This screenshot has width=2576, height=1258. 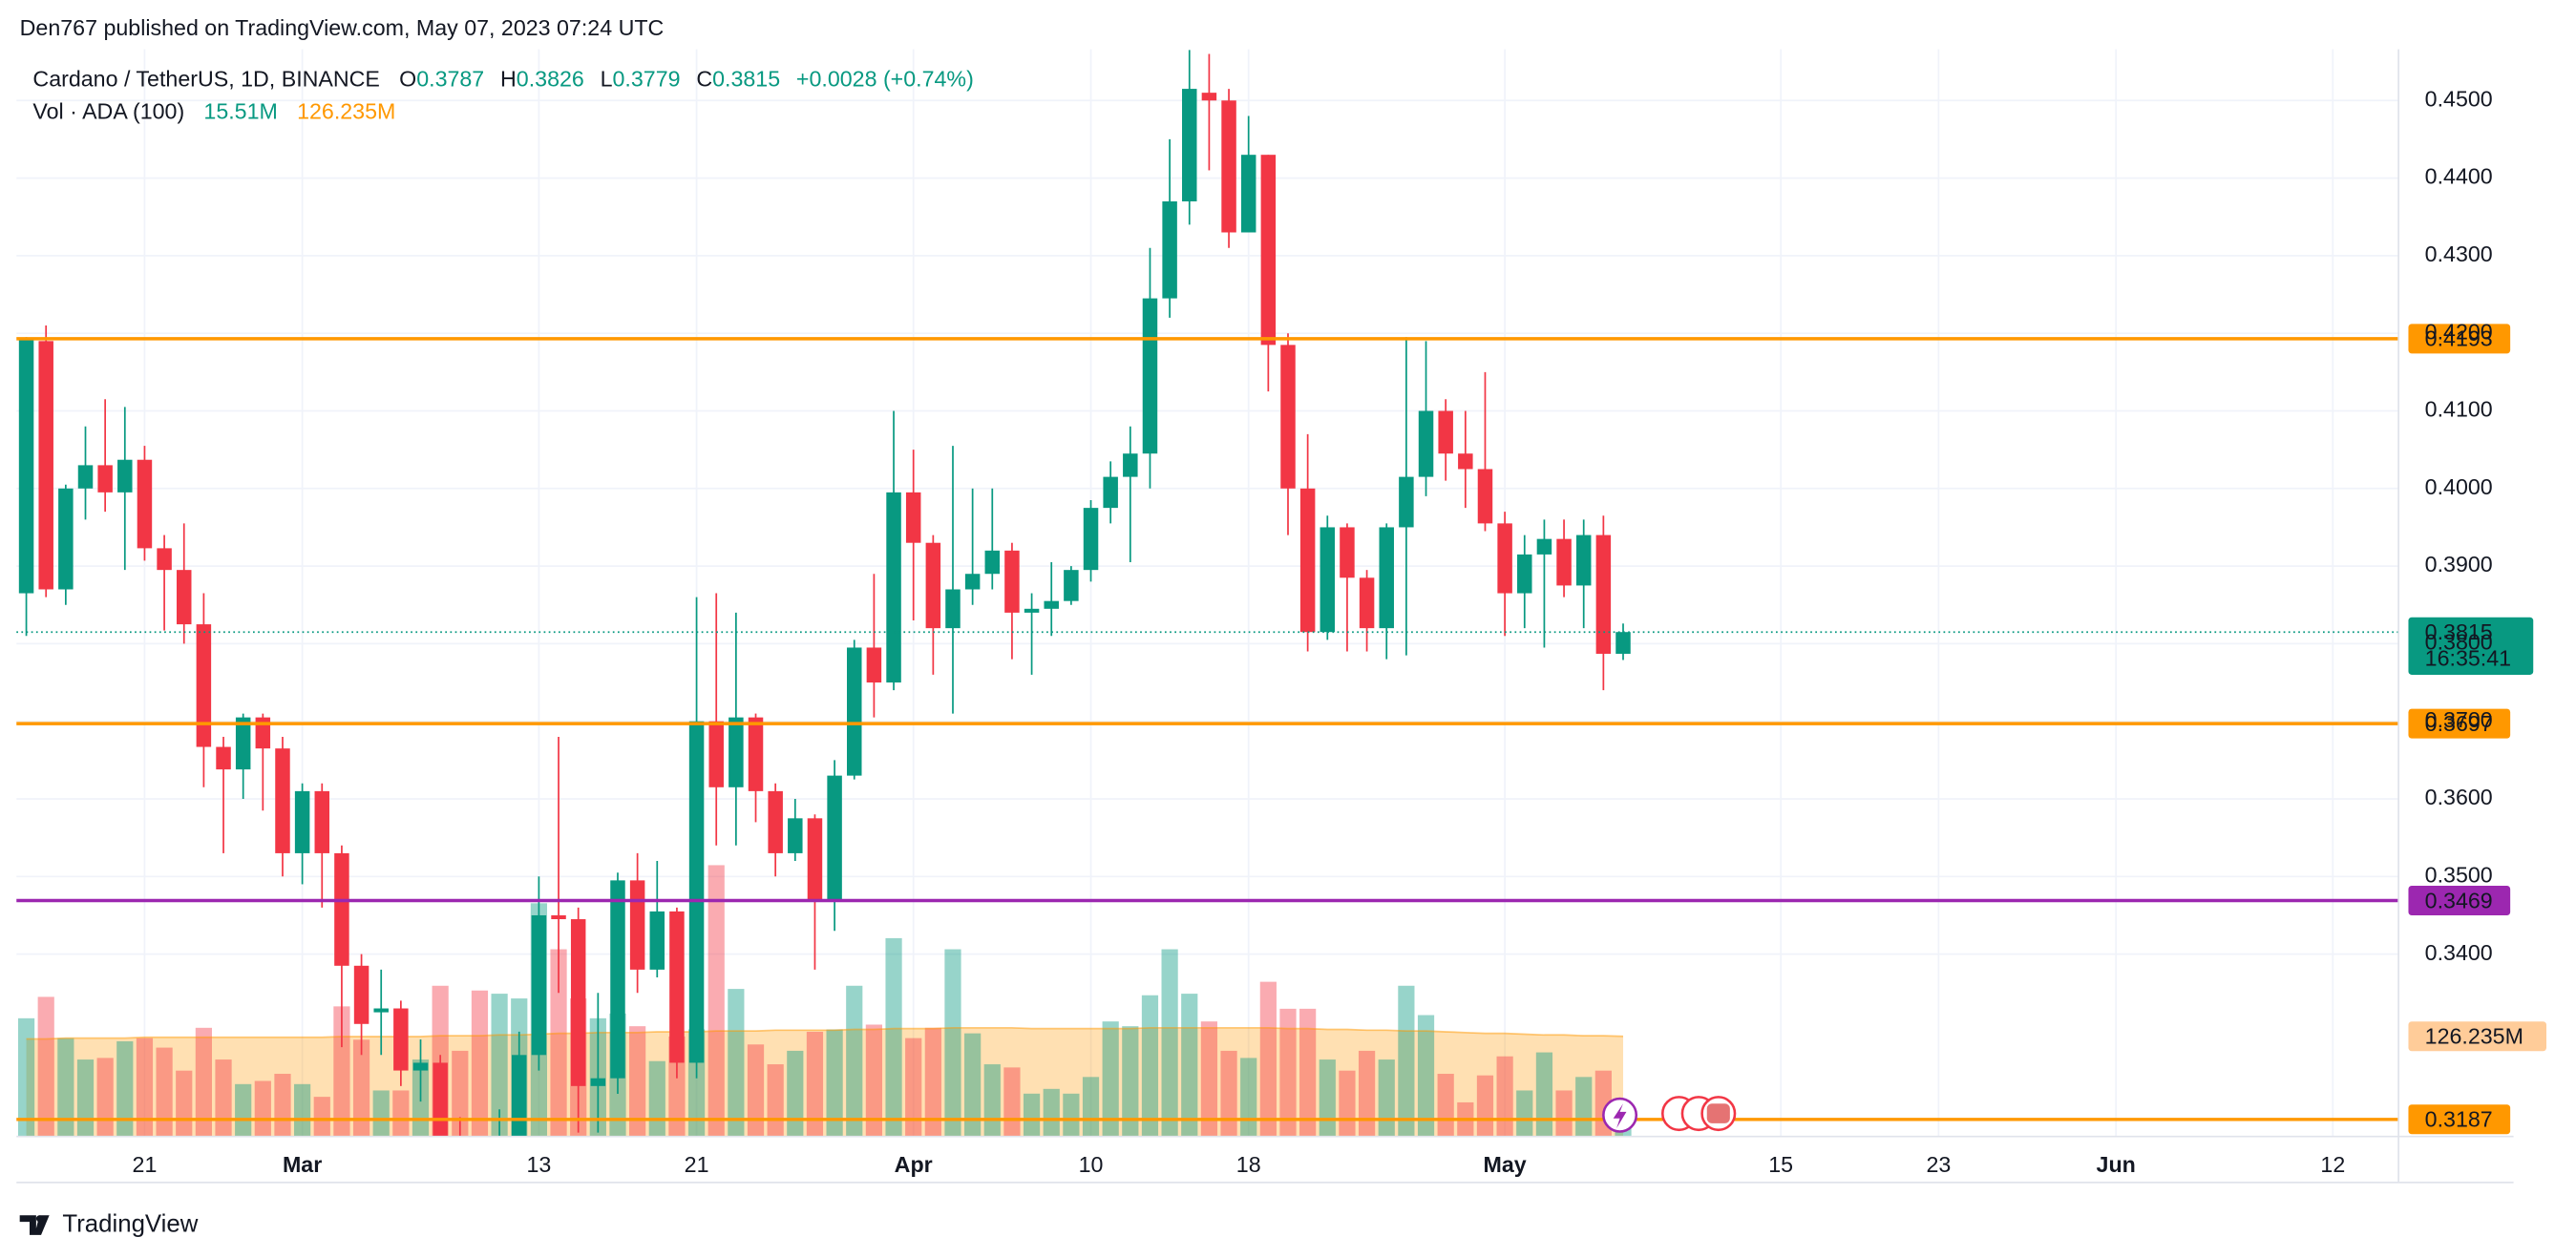 I want to click on footer: TradingView, so click(x=109, y=1224).